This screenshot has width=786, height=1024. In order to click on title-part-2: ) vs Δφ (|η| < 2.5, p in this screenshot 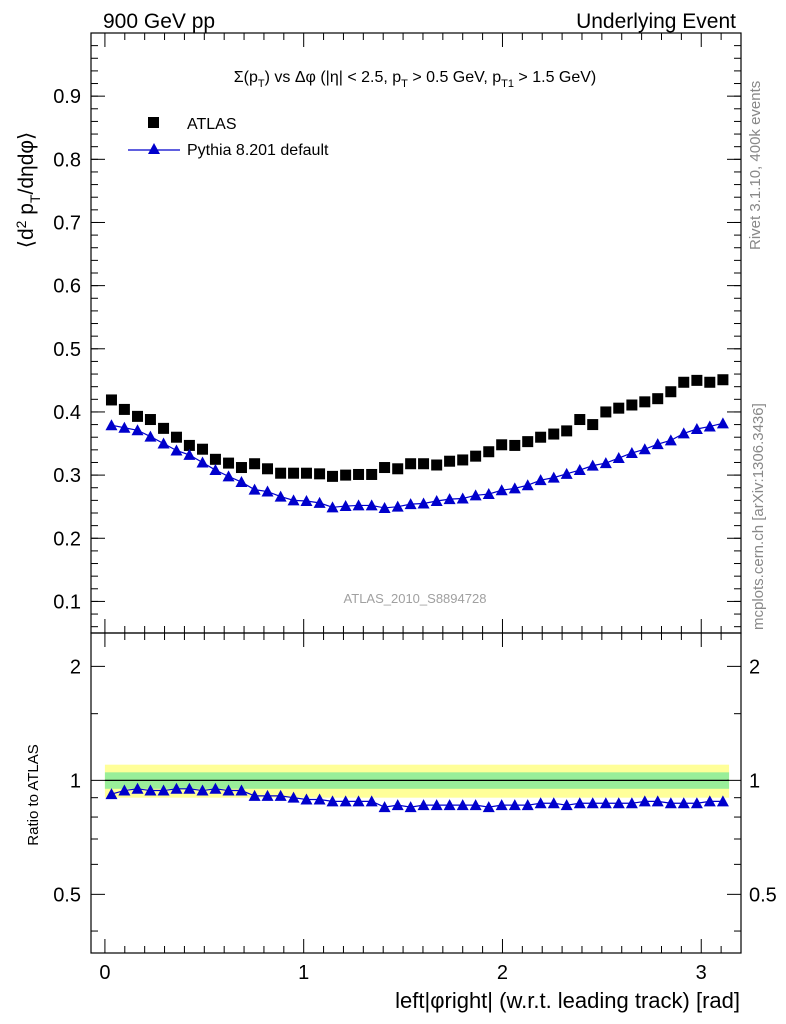, I will do `click(333, 77)`.